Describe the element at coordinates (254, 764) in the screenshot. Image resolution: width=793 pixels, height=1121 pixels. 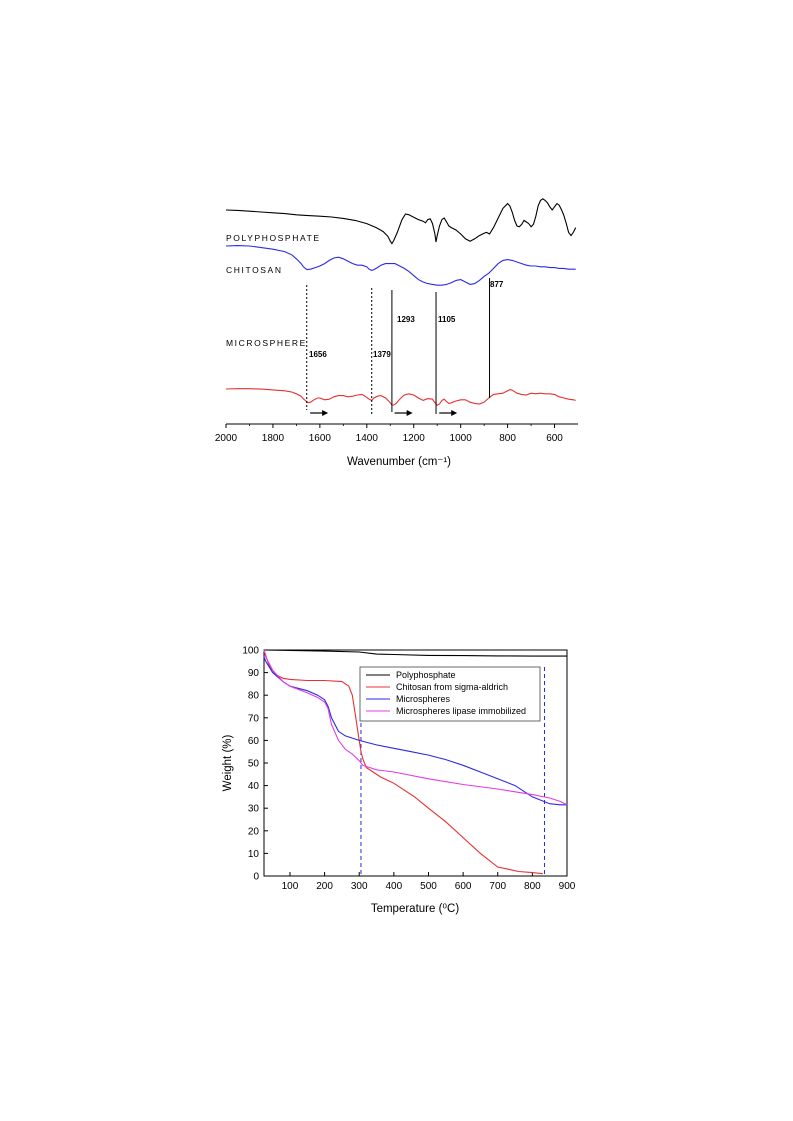
I see `tga-y-tick-label: 50` at that location.